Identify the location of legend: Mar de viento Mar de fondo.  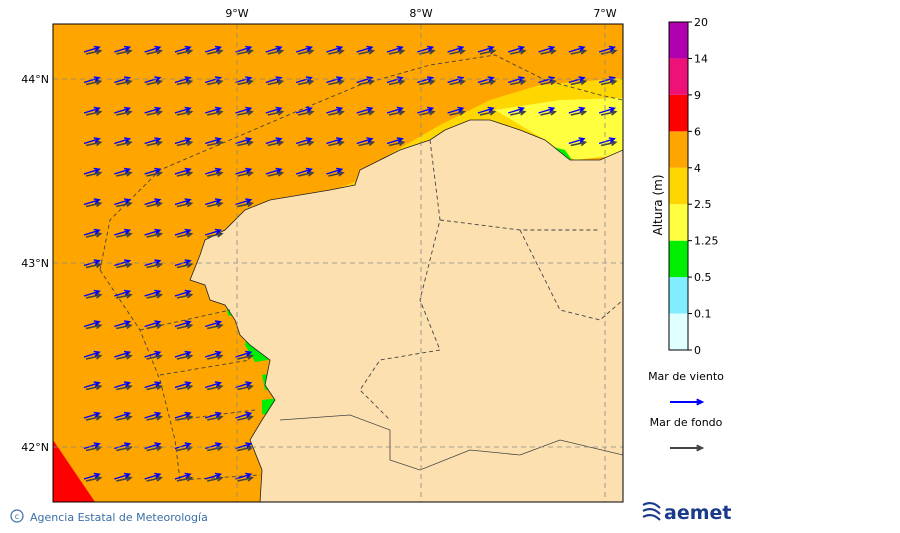
(686, 411).